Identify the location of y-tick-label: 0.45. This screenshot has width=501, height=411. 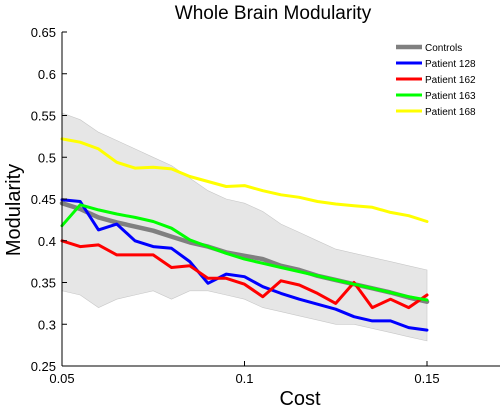
(43, 199).